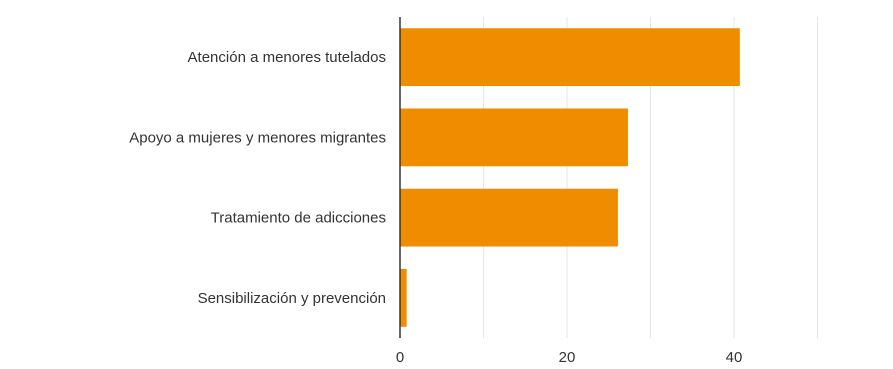  I want to click on x-tick-label-0: 0, so click(400, 356).